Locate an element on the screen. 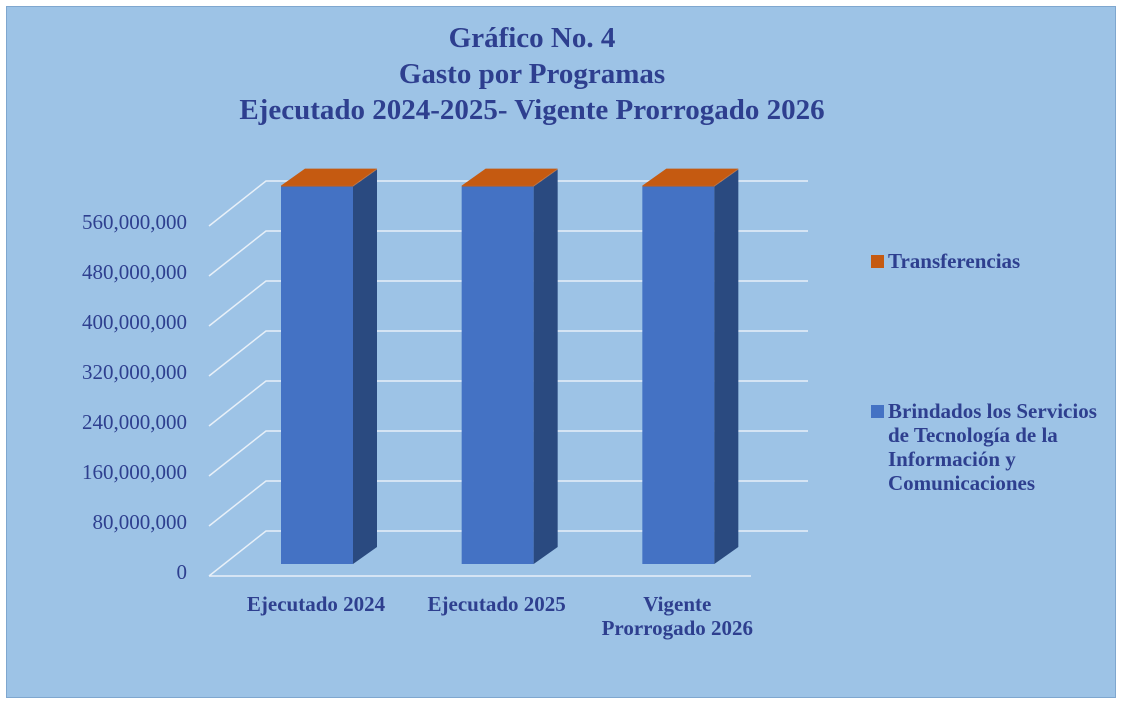  y-tick-label: 320,000,000 is located at coordinates (134, 372).